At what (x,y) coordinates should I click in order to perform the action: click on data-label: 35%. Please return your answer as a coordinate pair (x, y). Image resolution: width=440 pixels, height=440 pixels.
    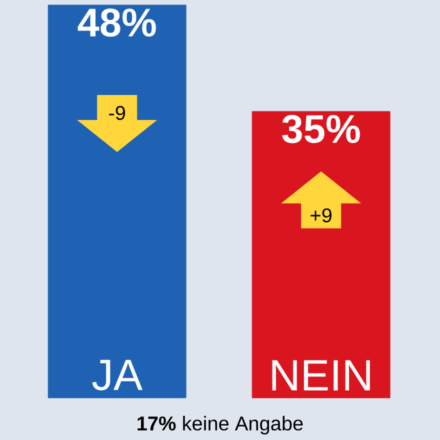
    Looking at the image, I should click on (321, 129).